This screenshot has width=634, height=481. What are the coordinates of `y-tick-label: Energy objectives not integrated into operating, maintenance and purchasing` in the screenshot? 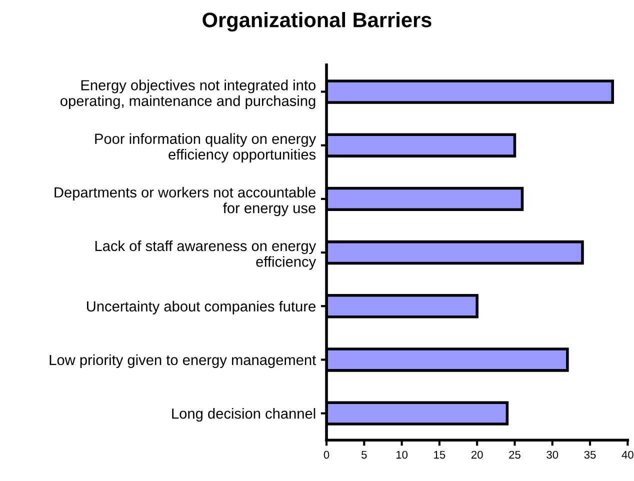 It's located at (188, 94).